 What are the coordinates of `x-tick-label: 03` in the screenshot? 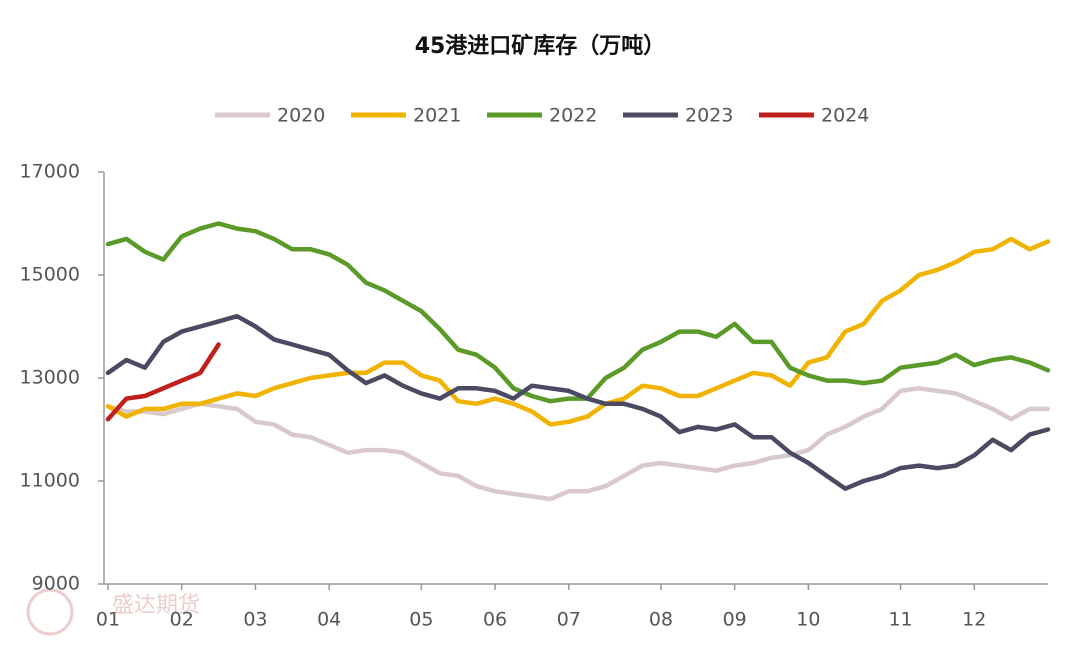 It's located at (255, 620).